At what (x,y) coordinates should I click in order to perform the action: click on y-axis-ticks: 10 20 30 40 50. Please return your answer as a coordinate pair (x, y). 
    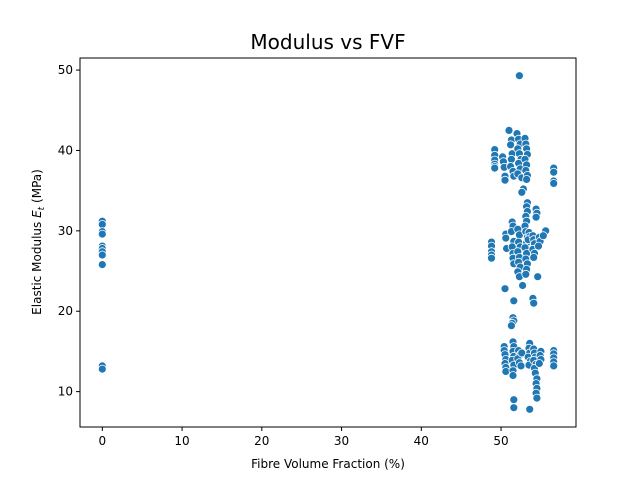
    Looking at the image, I should click on (69, 231).